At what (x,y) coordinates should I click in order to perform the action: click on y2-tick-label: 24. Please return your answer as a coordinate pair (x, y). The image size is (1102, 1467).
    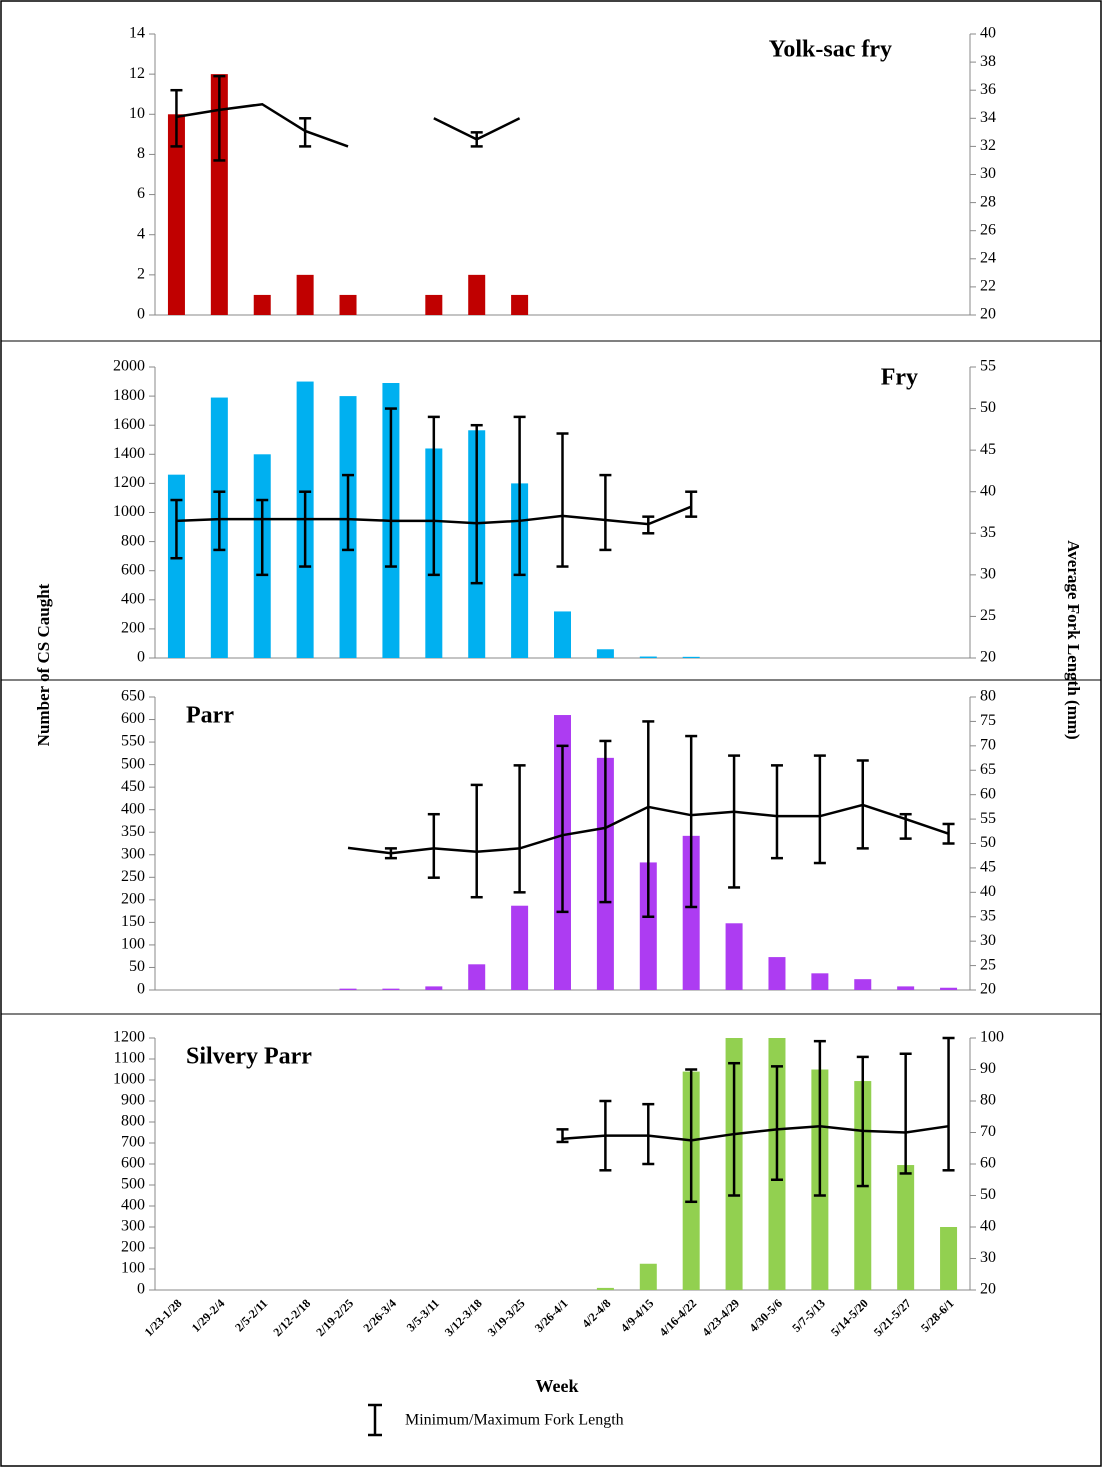
    Looking at the image, I should click on (988, 257).